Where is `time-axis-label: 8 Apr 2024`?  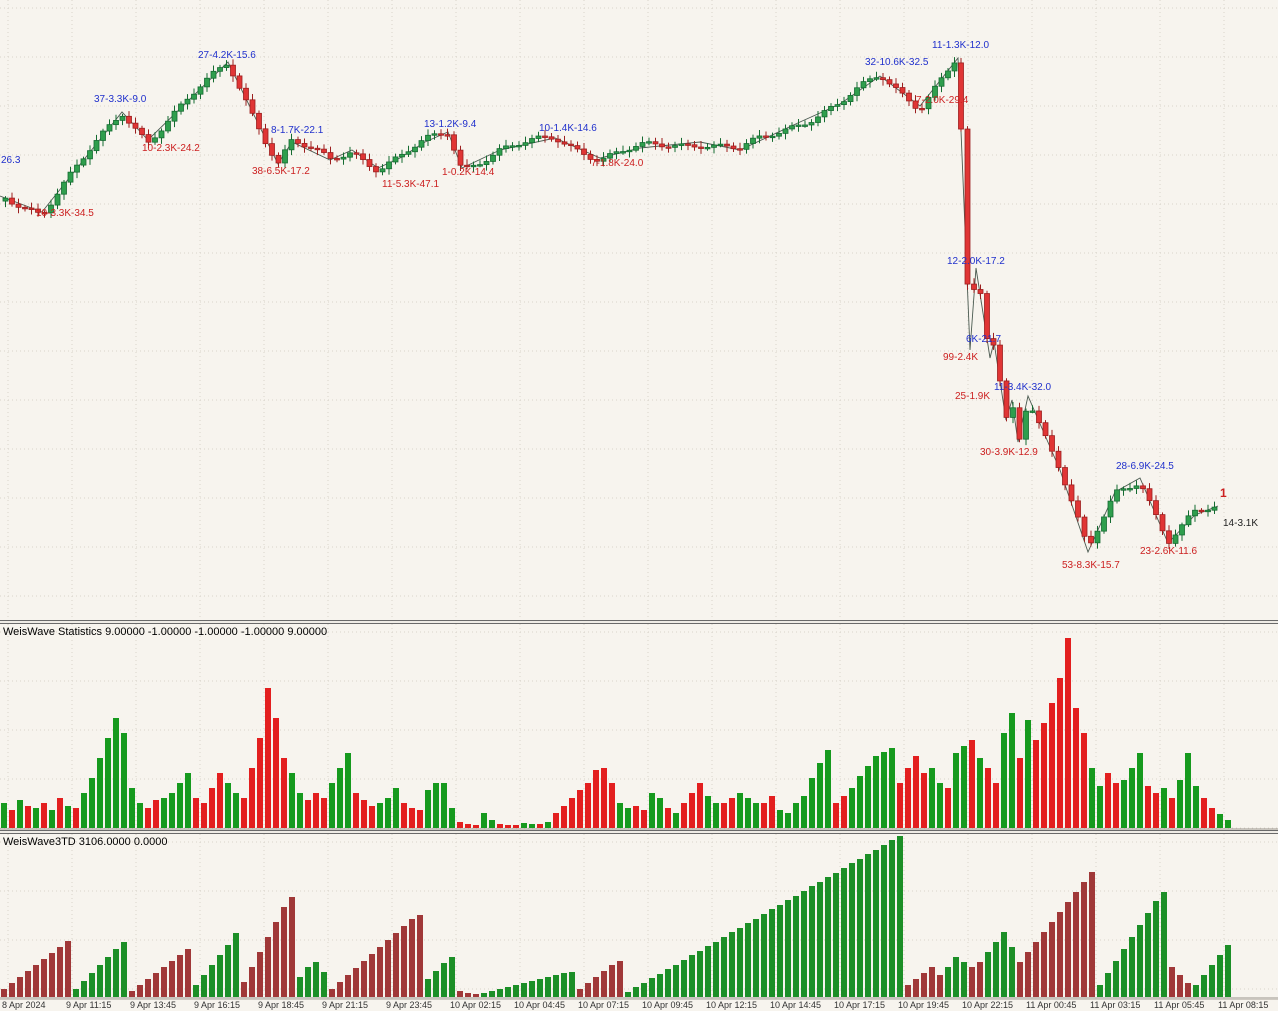
time-axis-label: 8 Apr 2024 is located at coordinates (24, 1005).